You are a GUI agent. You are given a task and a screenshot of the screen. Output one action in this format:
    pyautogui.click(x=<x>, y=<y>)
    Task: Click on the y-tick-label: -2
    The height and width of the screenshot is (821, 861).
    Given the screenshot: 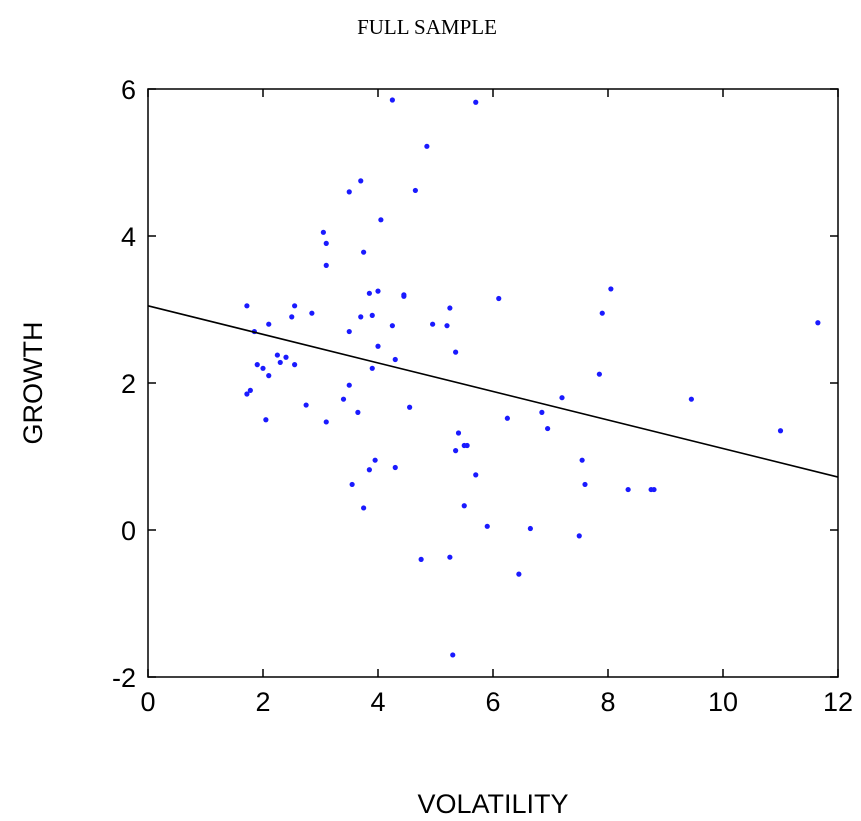 What is the action you would take?
    pyautogui.click(x=124, y=678)
    